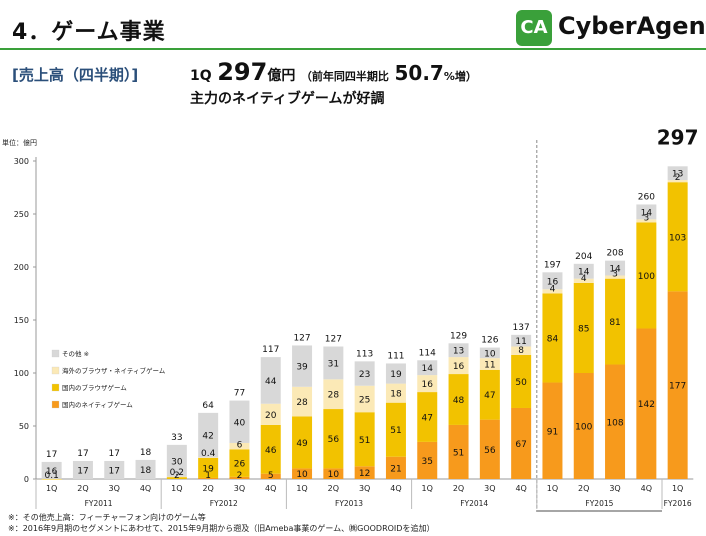 The image size is (706, 536). What do you see at coordinates (333, 340) in the screenshot?
I see `total-label: 127` at bounding box center [333, 340].